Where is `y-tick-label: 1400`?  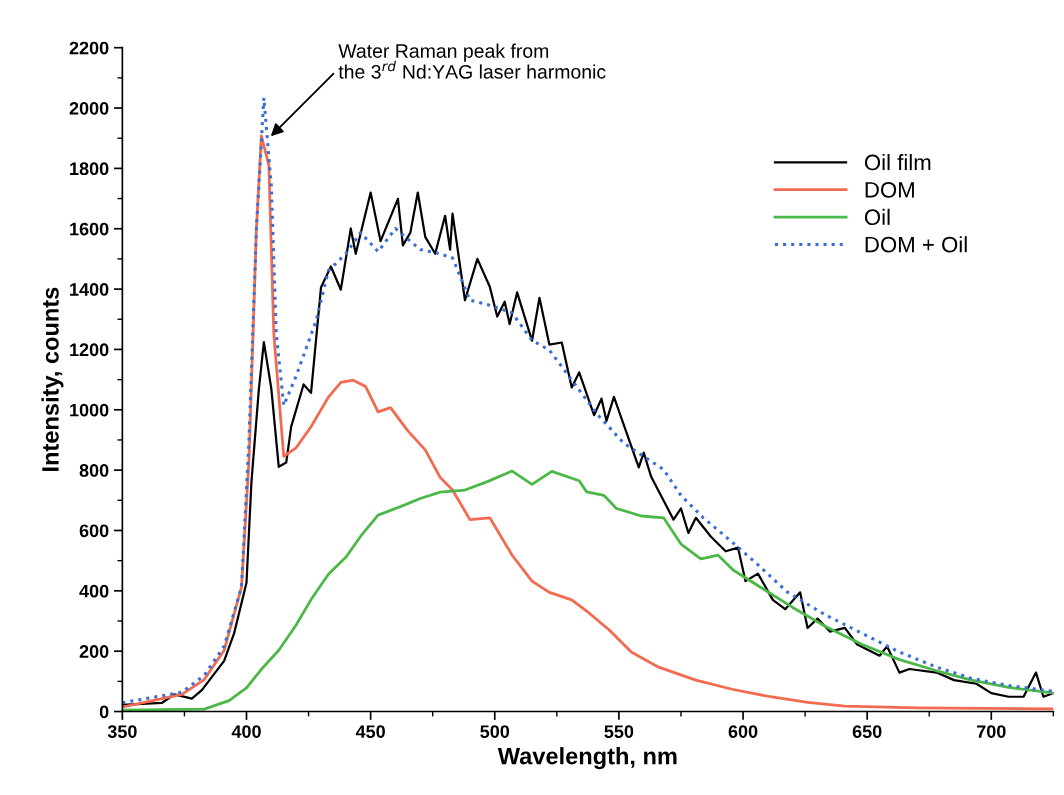
y-tick-label: 1400 is located at coordinates (89, 289).